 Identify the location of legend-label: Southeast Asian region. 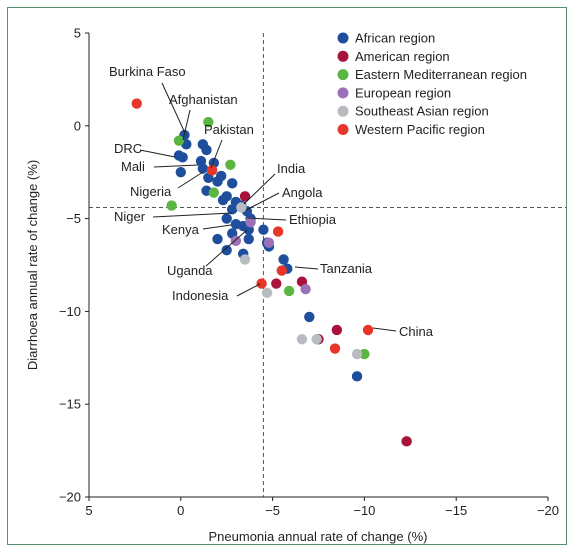
(422, 111).